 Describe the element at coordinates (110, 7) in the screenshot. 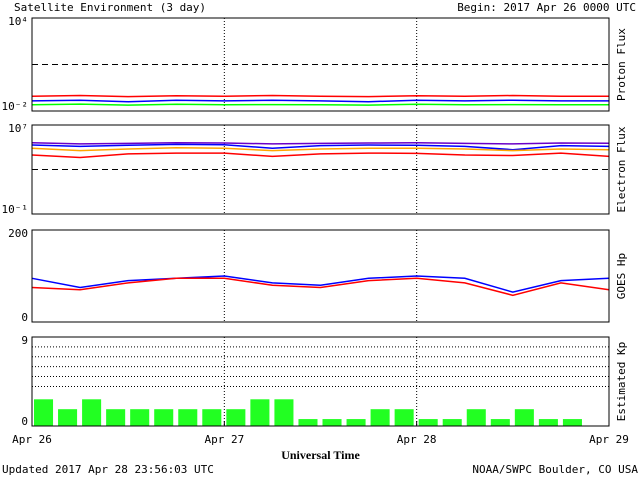

I see `chart-title: Satellite Environment (3 day)` at that location.